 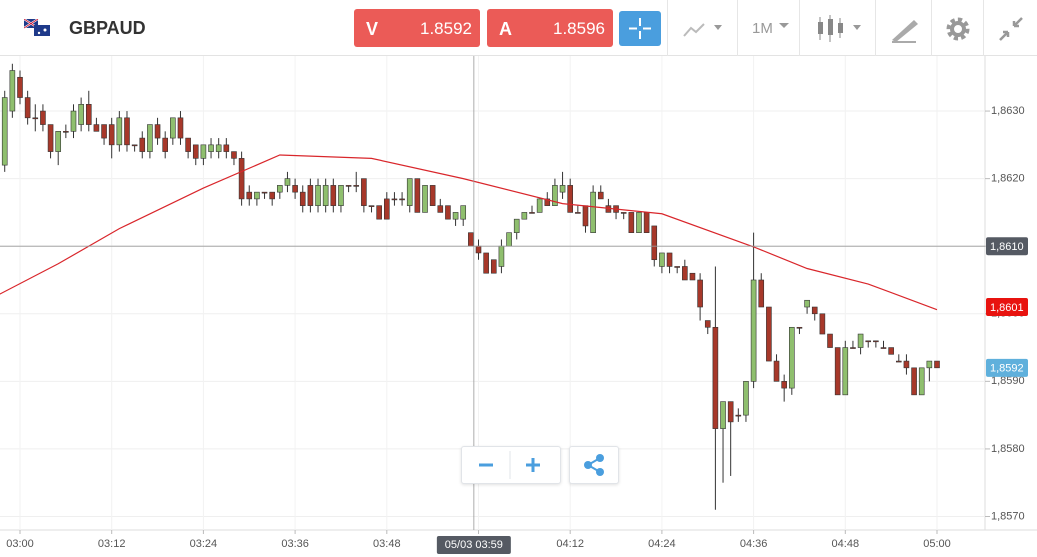 I want to click on zoom-icons, so click(x=509, y=465).